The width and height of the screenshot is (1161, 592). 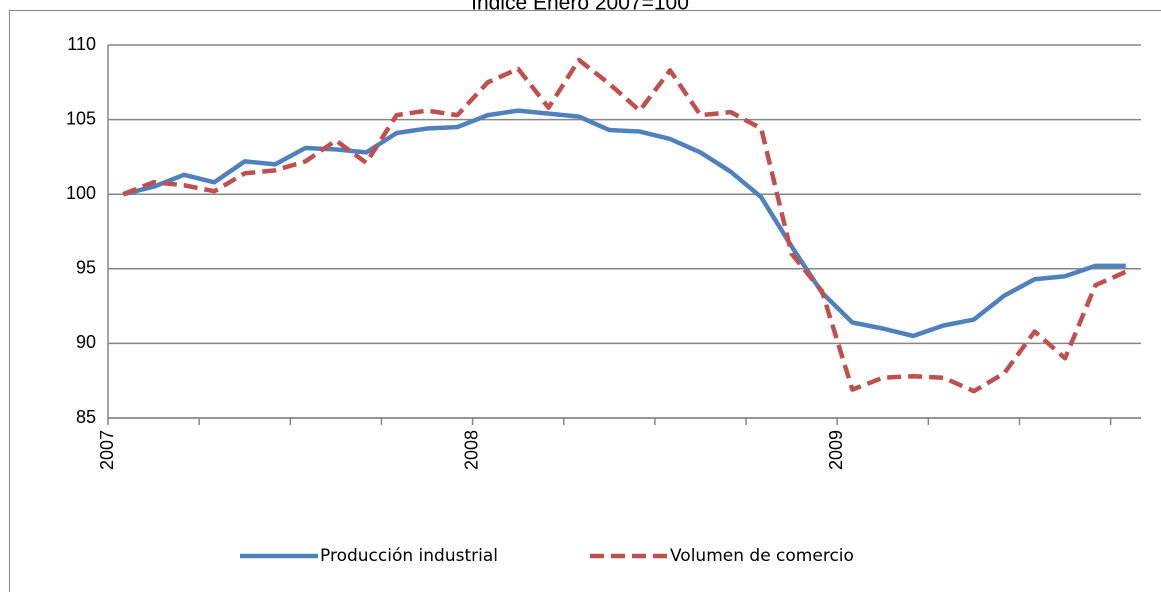 What do you see at coordinates (762, 556) in the screenshot?
I see `legend-label: Volumen de comercio` at bounding box center [762, 556].